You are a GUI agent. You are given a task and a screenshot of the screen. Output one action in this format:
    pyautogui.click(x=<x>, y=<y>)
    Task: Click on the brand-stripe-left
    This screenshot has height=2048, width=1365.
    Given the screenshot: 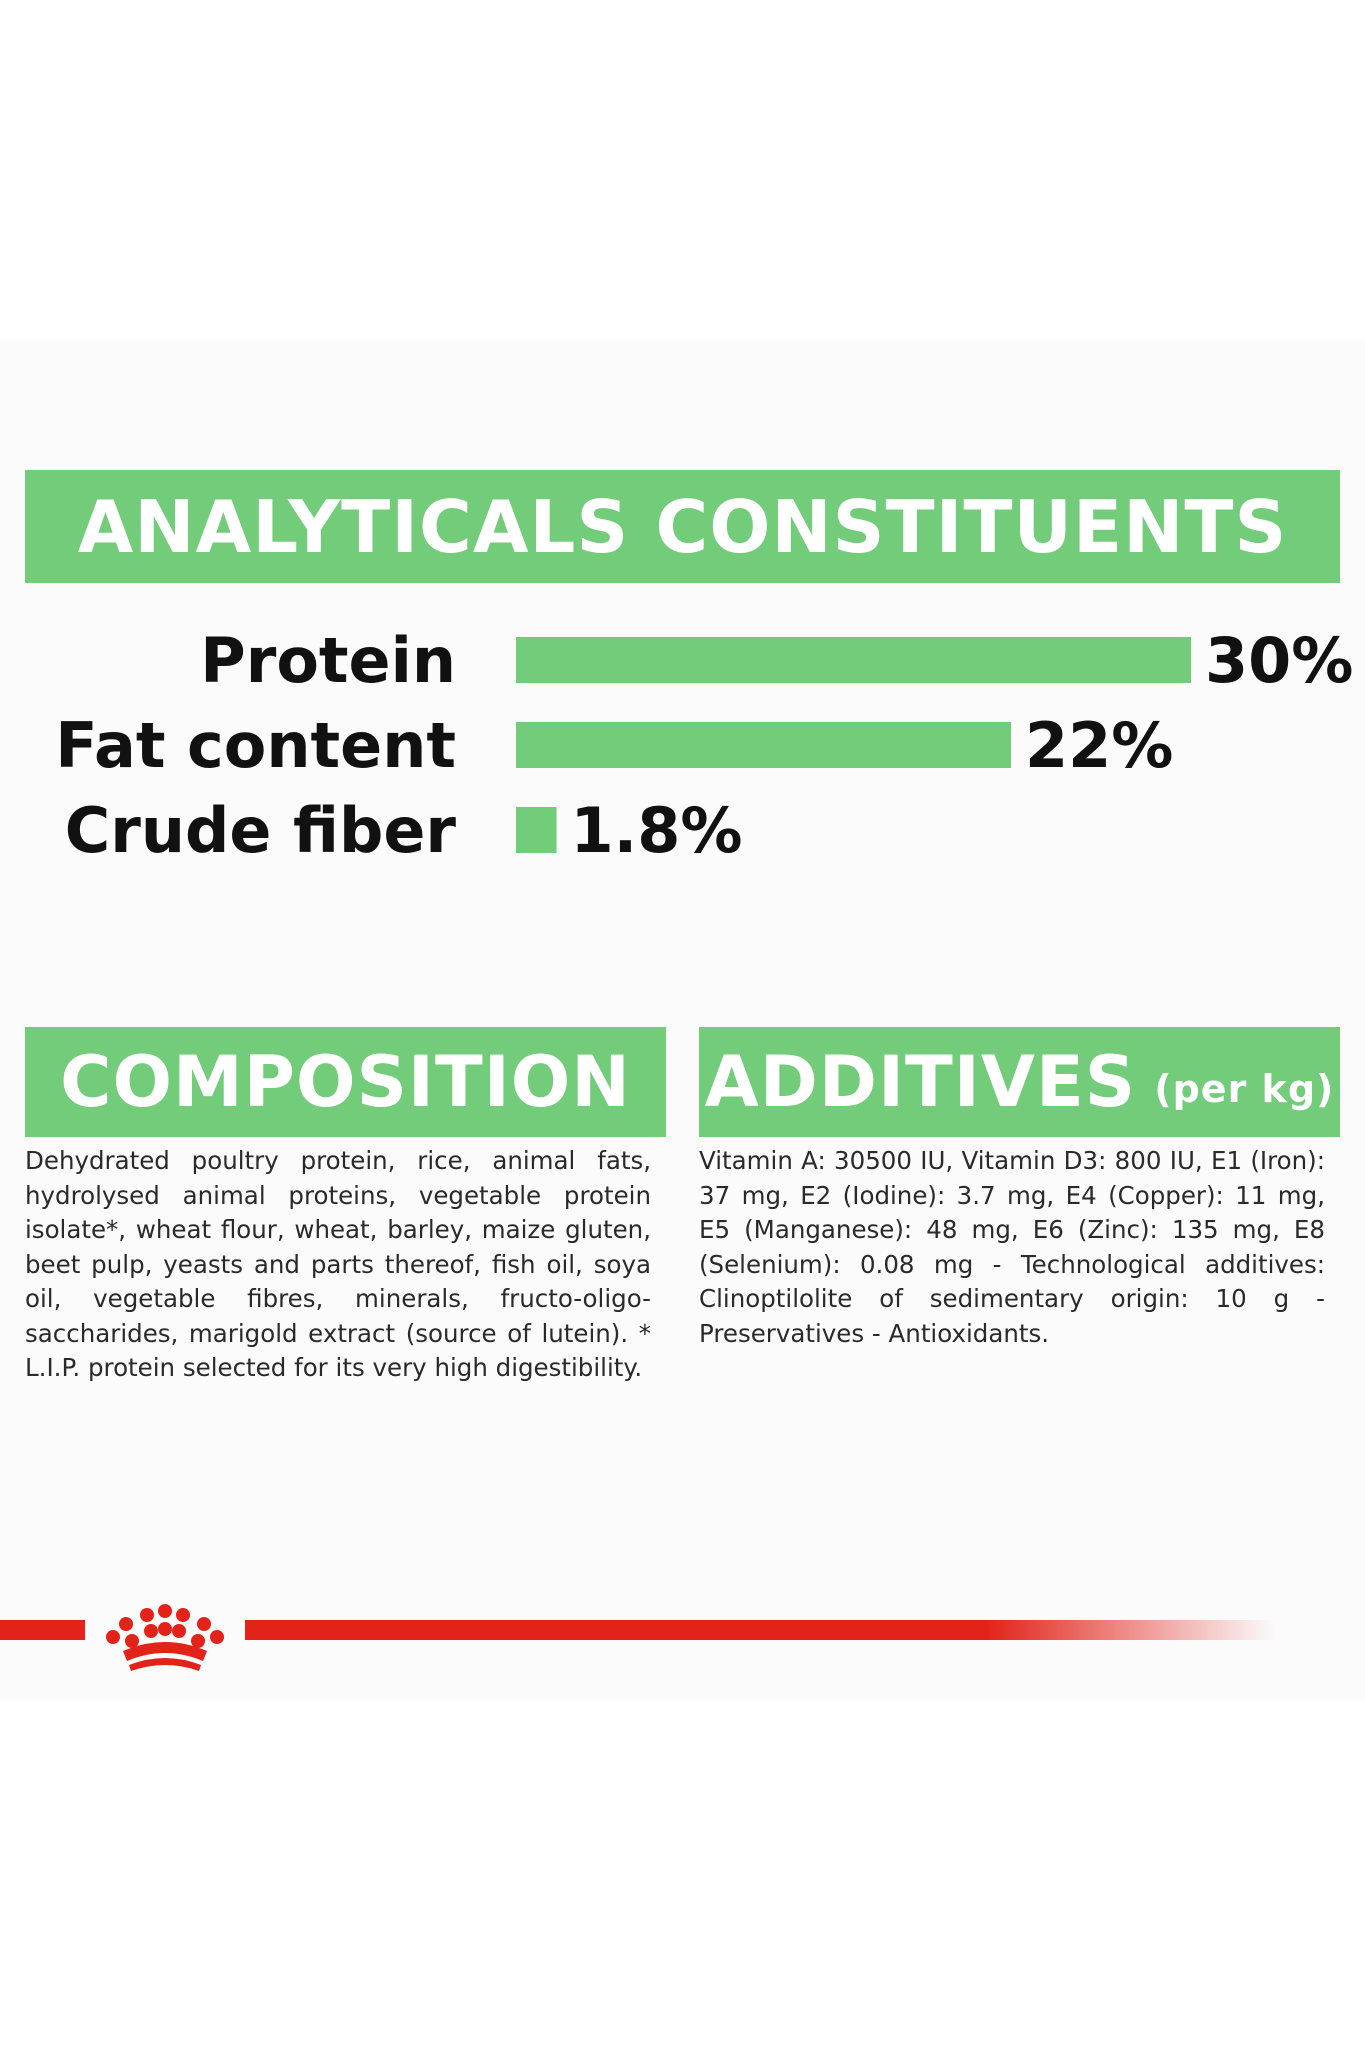 What is the action you would take?
    pyautogui.click(x=42, y=1630)
    